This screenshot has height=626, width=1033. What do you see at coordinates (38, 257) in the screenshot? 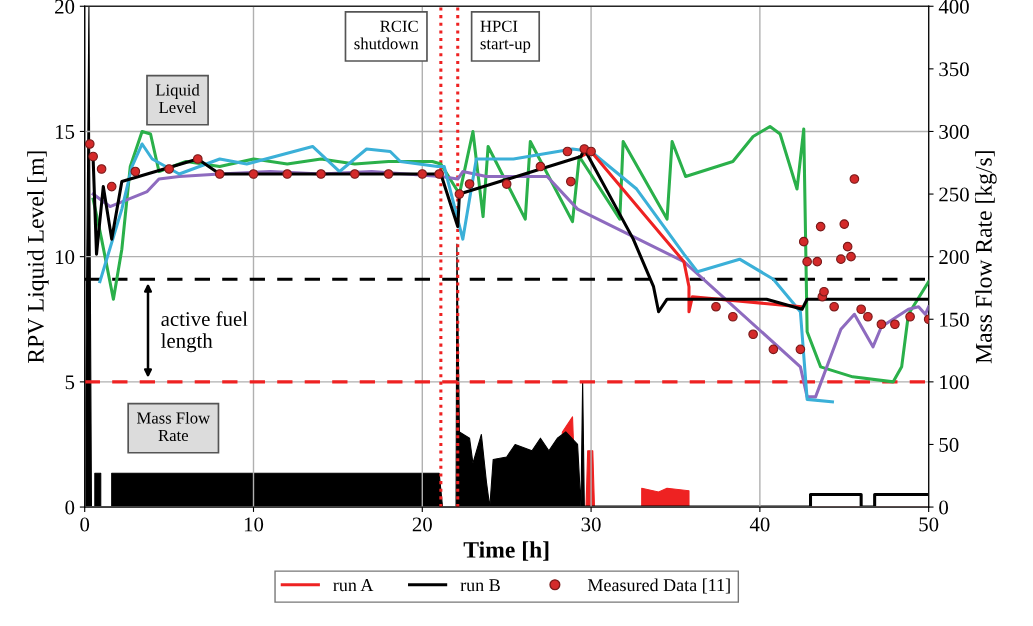
I see `y-axis-title: RPV Liquid Level [m]` at bounding box center [38, 257].